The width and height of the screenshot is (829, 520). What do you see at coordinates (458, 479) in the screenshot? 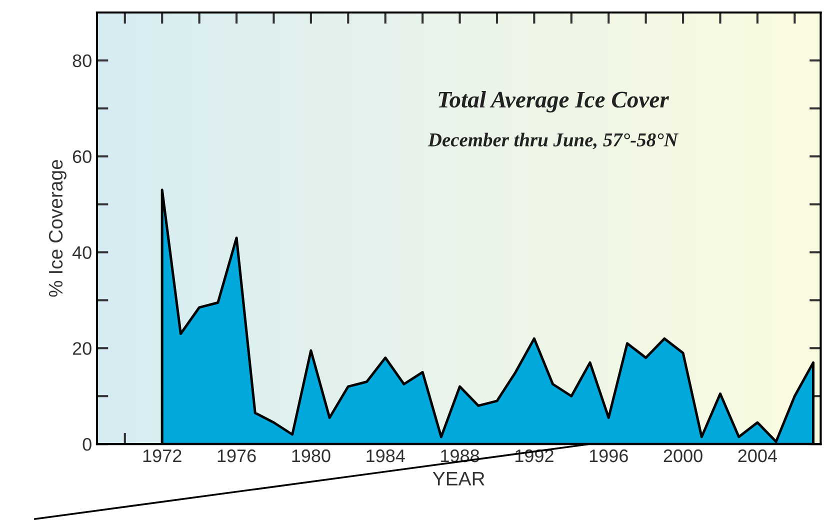
I see `x-axis-title: YEAR` at bounding box center [458, 479].